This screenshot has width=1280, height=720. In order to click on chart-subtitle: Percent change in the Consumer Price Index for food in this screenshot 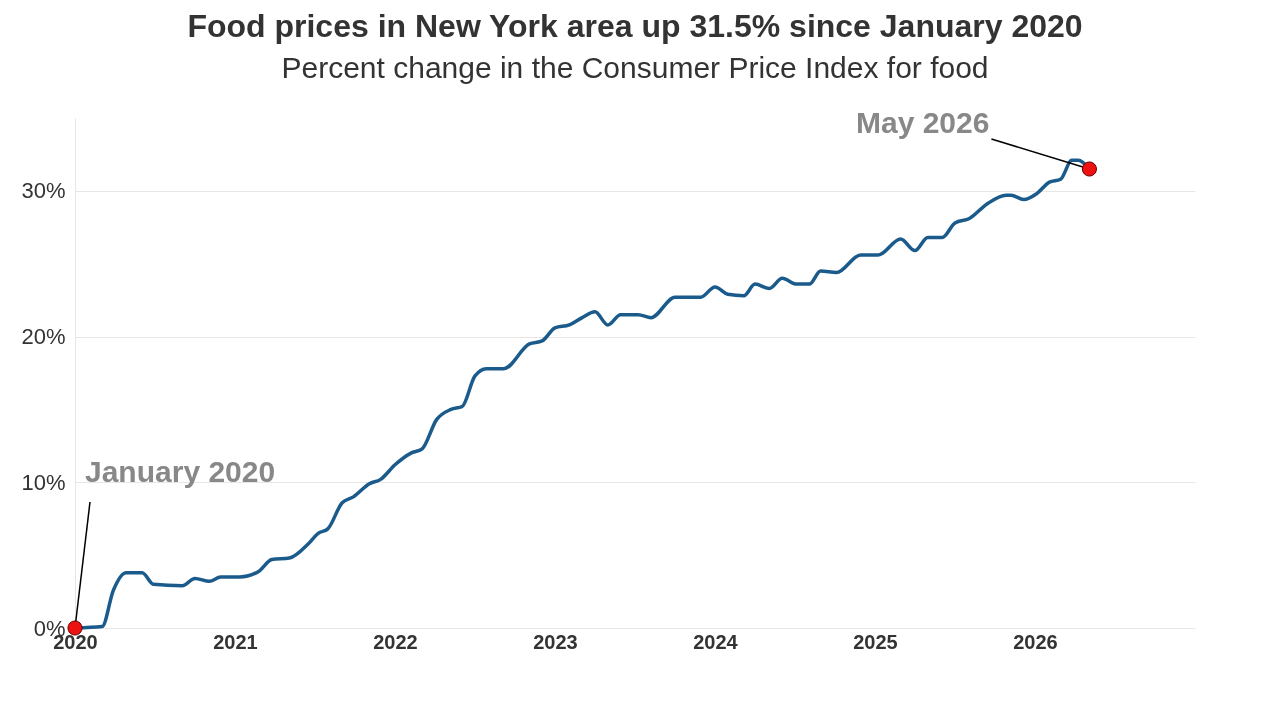, I will do `click(635, 67)`.